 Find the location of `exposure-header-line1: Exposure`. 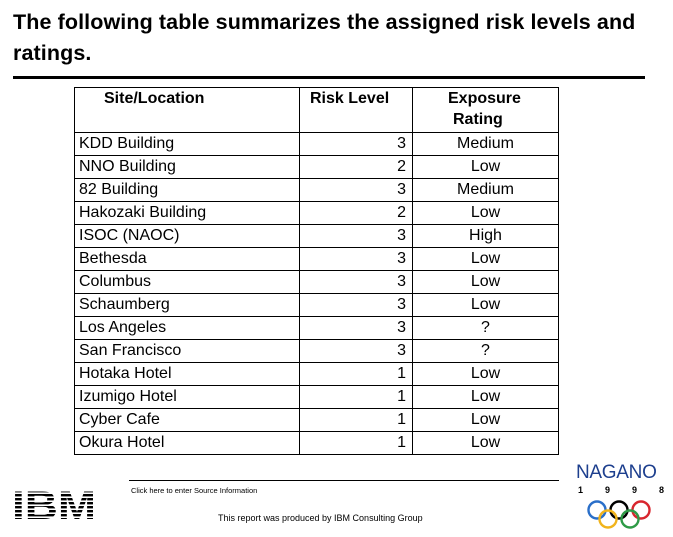

exposure-header-line1: Exposure is located at coordinates (484, 98).